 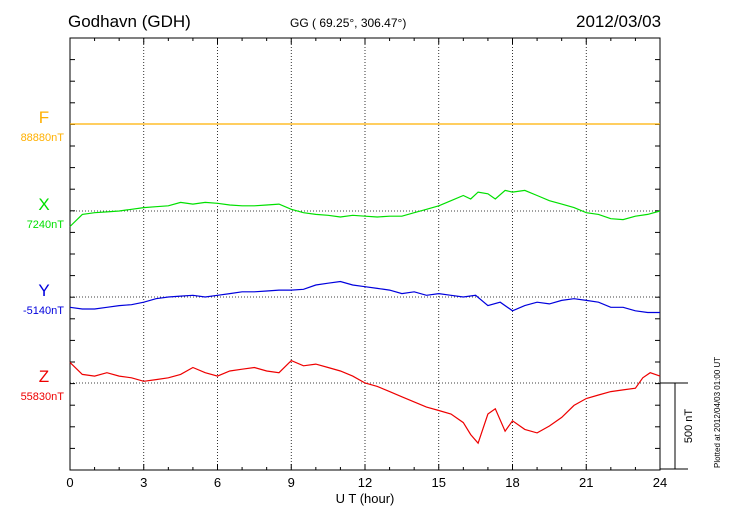 I want to click on baseline-value-f: 88880nT, so click(x=43, y=138).